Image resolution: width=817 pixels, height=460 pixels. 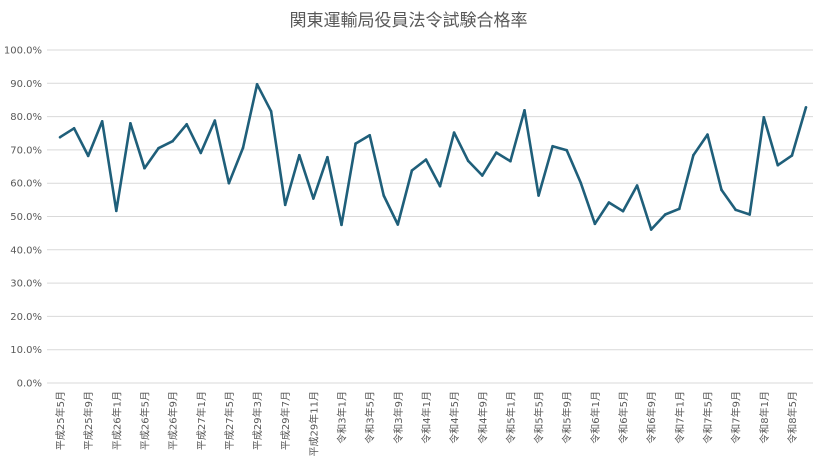 What do you see at coordinates (707, 417) in the screenshot?
I see `x-tick-label: 令和7年5月` at bounding box center [707, 417].